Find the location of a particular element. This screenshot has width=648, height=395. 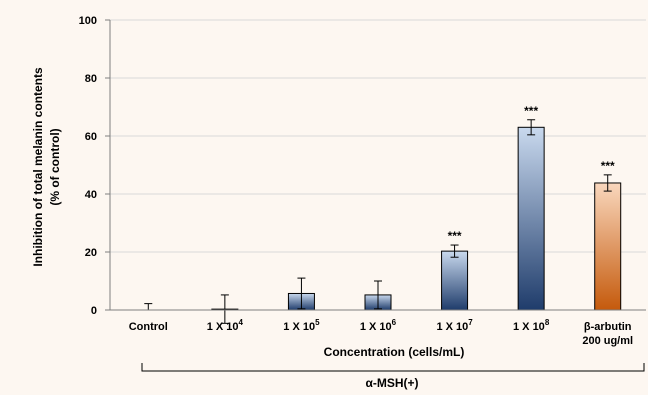

x-tick-label-base: β-arbutin is located at coordinates (608, 327).